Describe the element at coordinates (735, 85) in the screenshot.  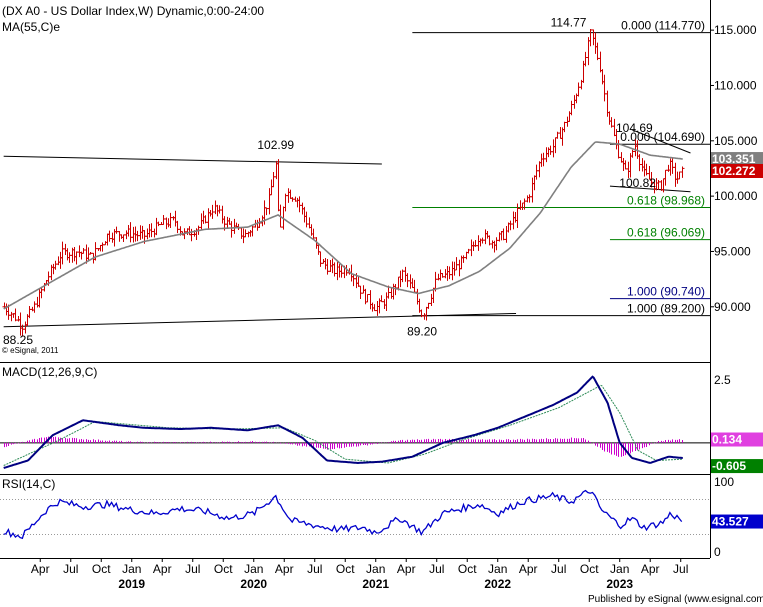
I see `price-y-tick-label: 110.000` at that location.